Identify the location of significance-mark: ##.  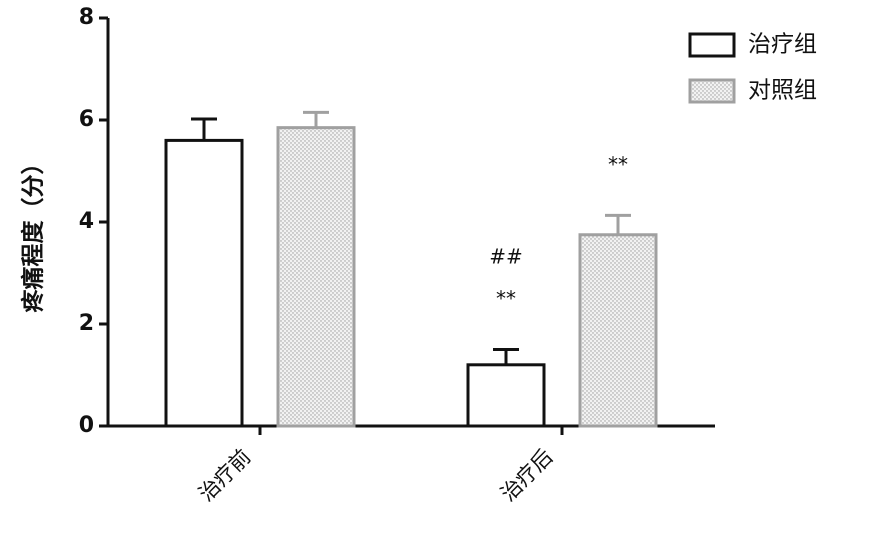
(506, 257).